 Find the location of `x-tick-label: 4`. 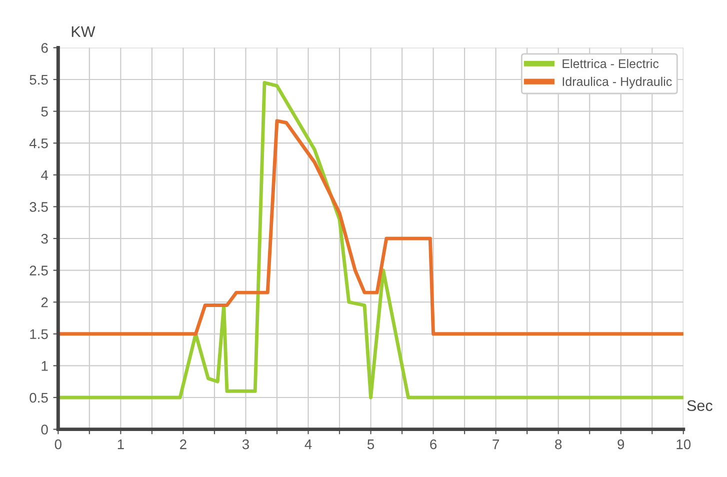

x-tick-label: 4 is located at coordinates (308, 445).